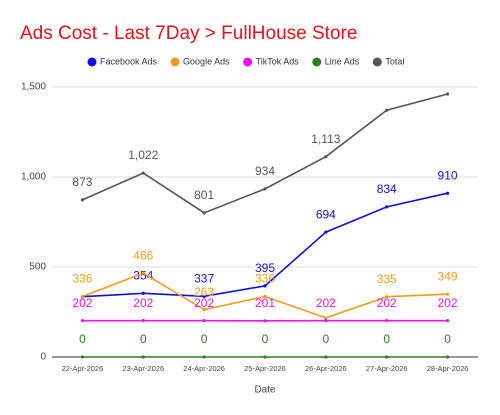 This screenshot has height=415, width=500. Describe the element at coordinates (448, 175) in the screenshot. I see `data-label: 910` at that location.